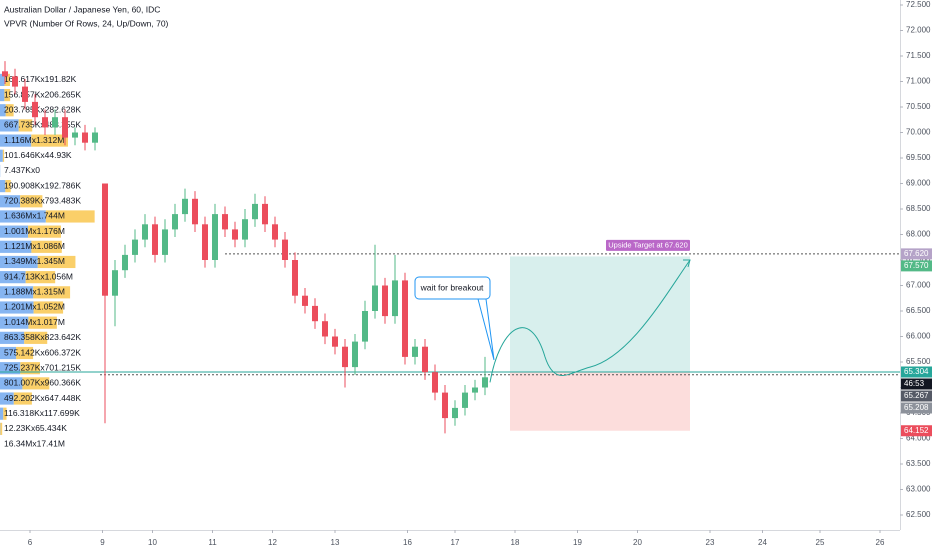  What do you see at coordinates (710, 542) in the screenshot?
I see `x-tick-label: 23` at bounding box center [710, 542].